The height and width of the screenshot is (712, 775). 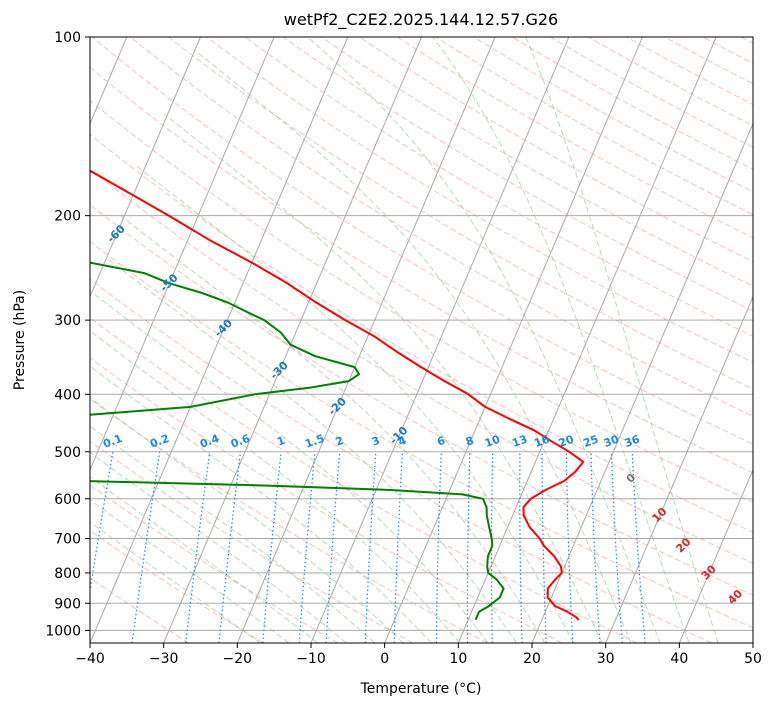 I want to click on mixing-ratio-label: 20, so click(x=566, y=441).